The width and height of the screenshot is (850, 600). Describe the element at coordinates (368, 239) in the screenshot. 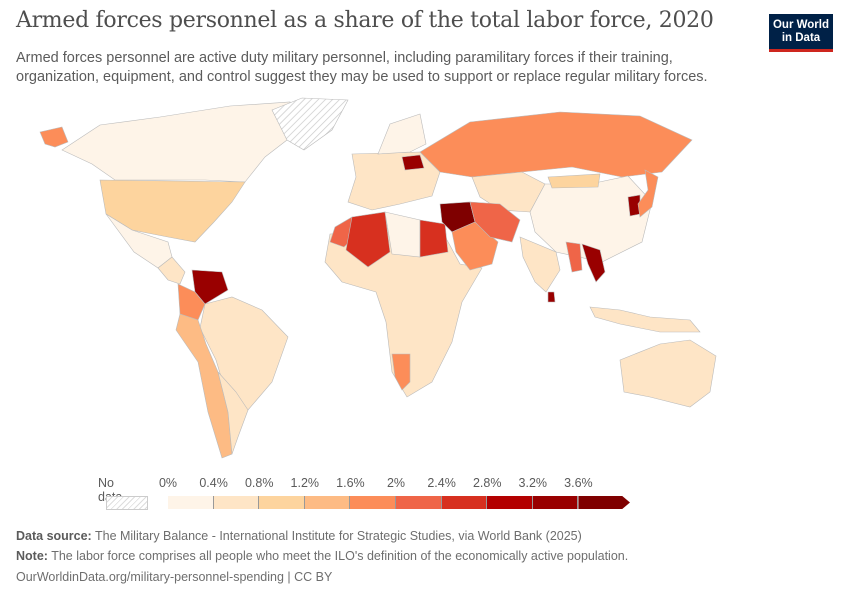

I see `region-algeria` at that location.